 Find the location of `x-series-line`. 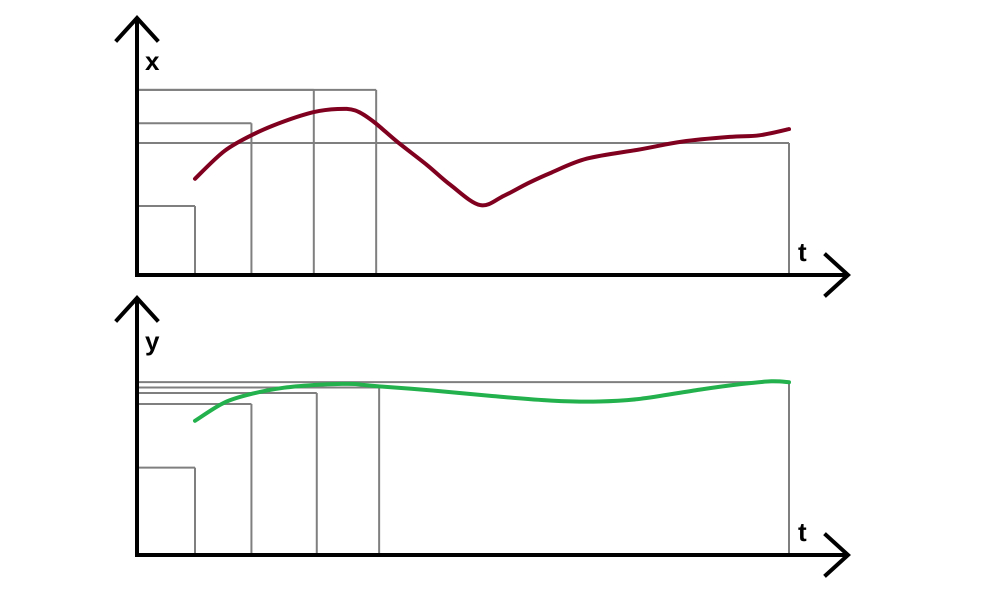

x-series-line is located at coordinates (492, 157).